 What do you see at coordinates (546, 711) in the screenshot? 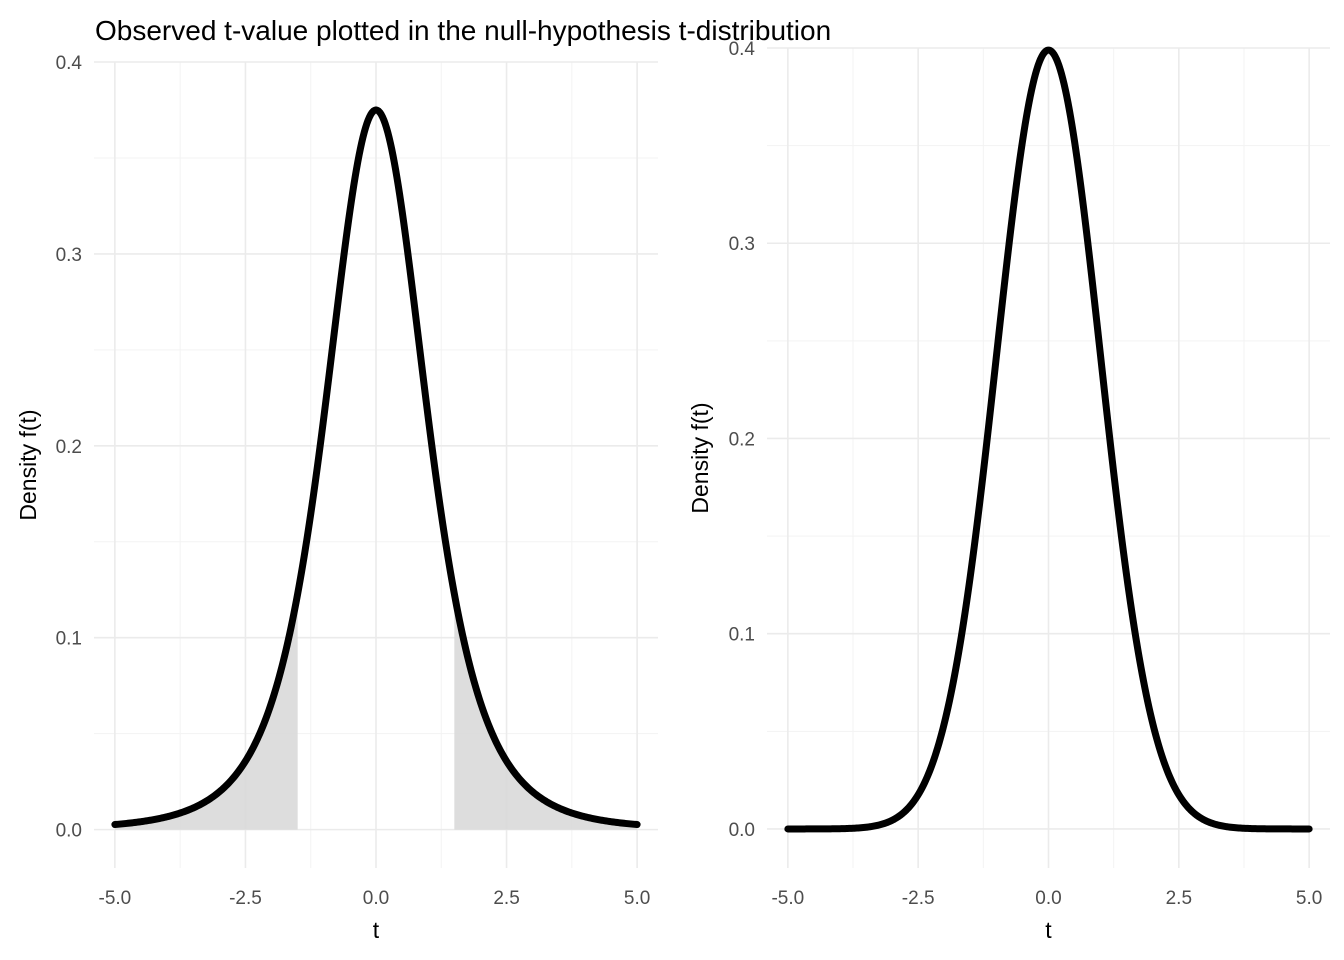
I see `shaded-tail-right` at bounding box center [546, 711].